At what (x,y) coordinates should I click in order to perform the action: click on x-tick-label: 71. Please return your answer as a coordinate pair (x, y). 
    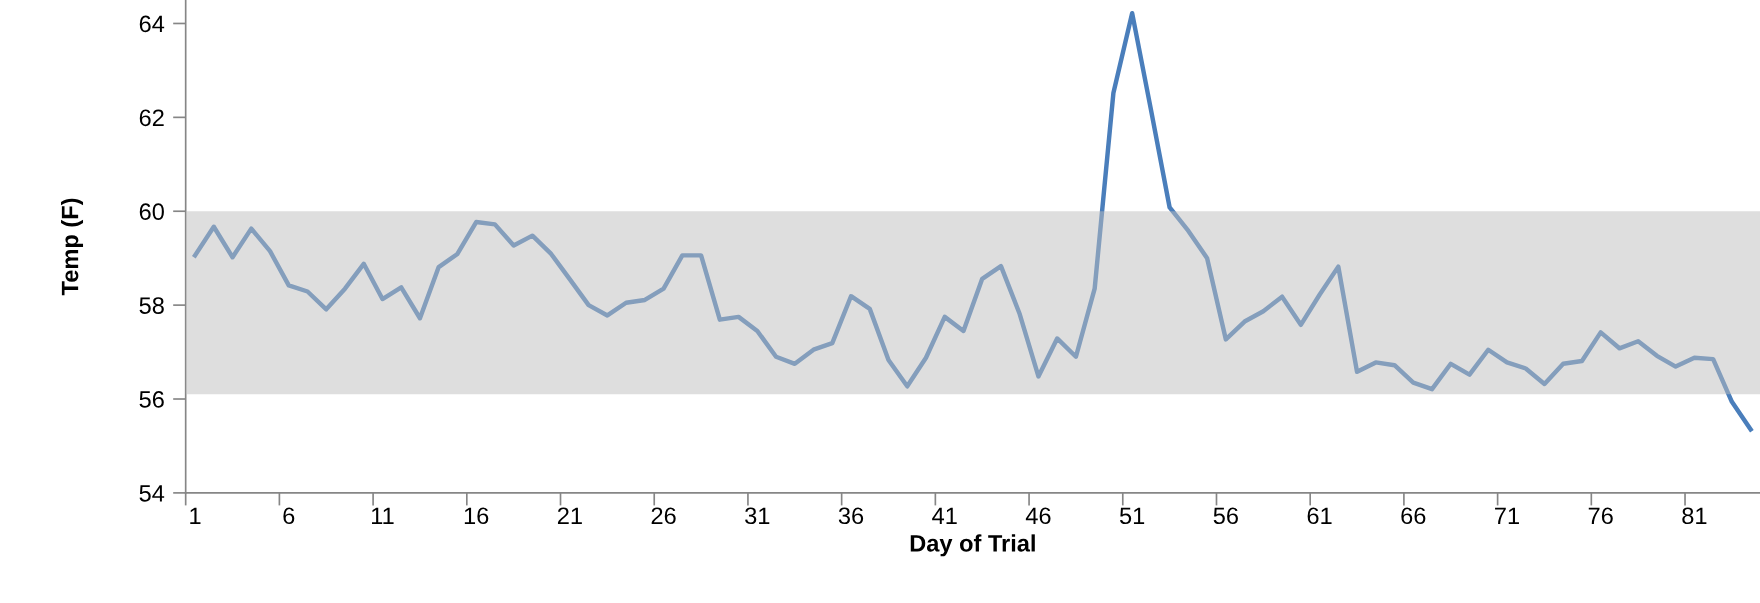
    Looking at the image, I should click on (1507, 515).